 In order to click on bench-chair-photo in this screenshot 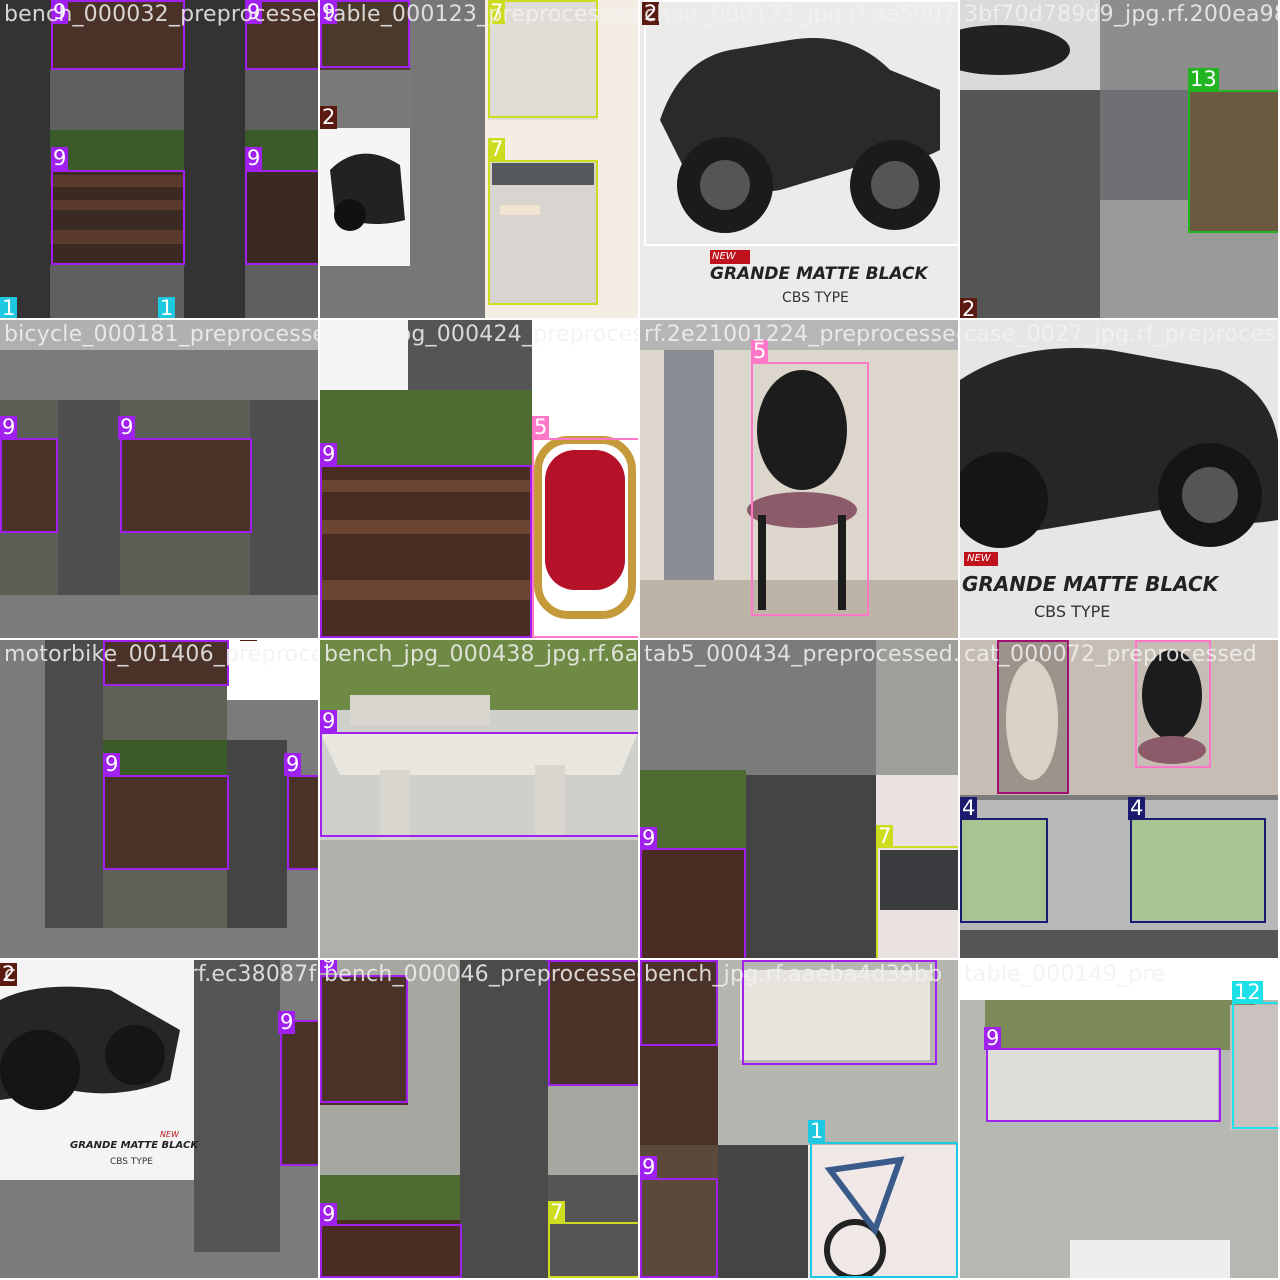, I will do `click(479, 479)`.